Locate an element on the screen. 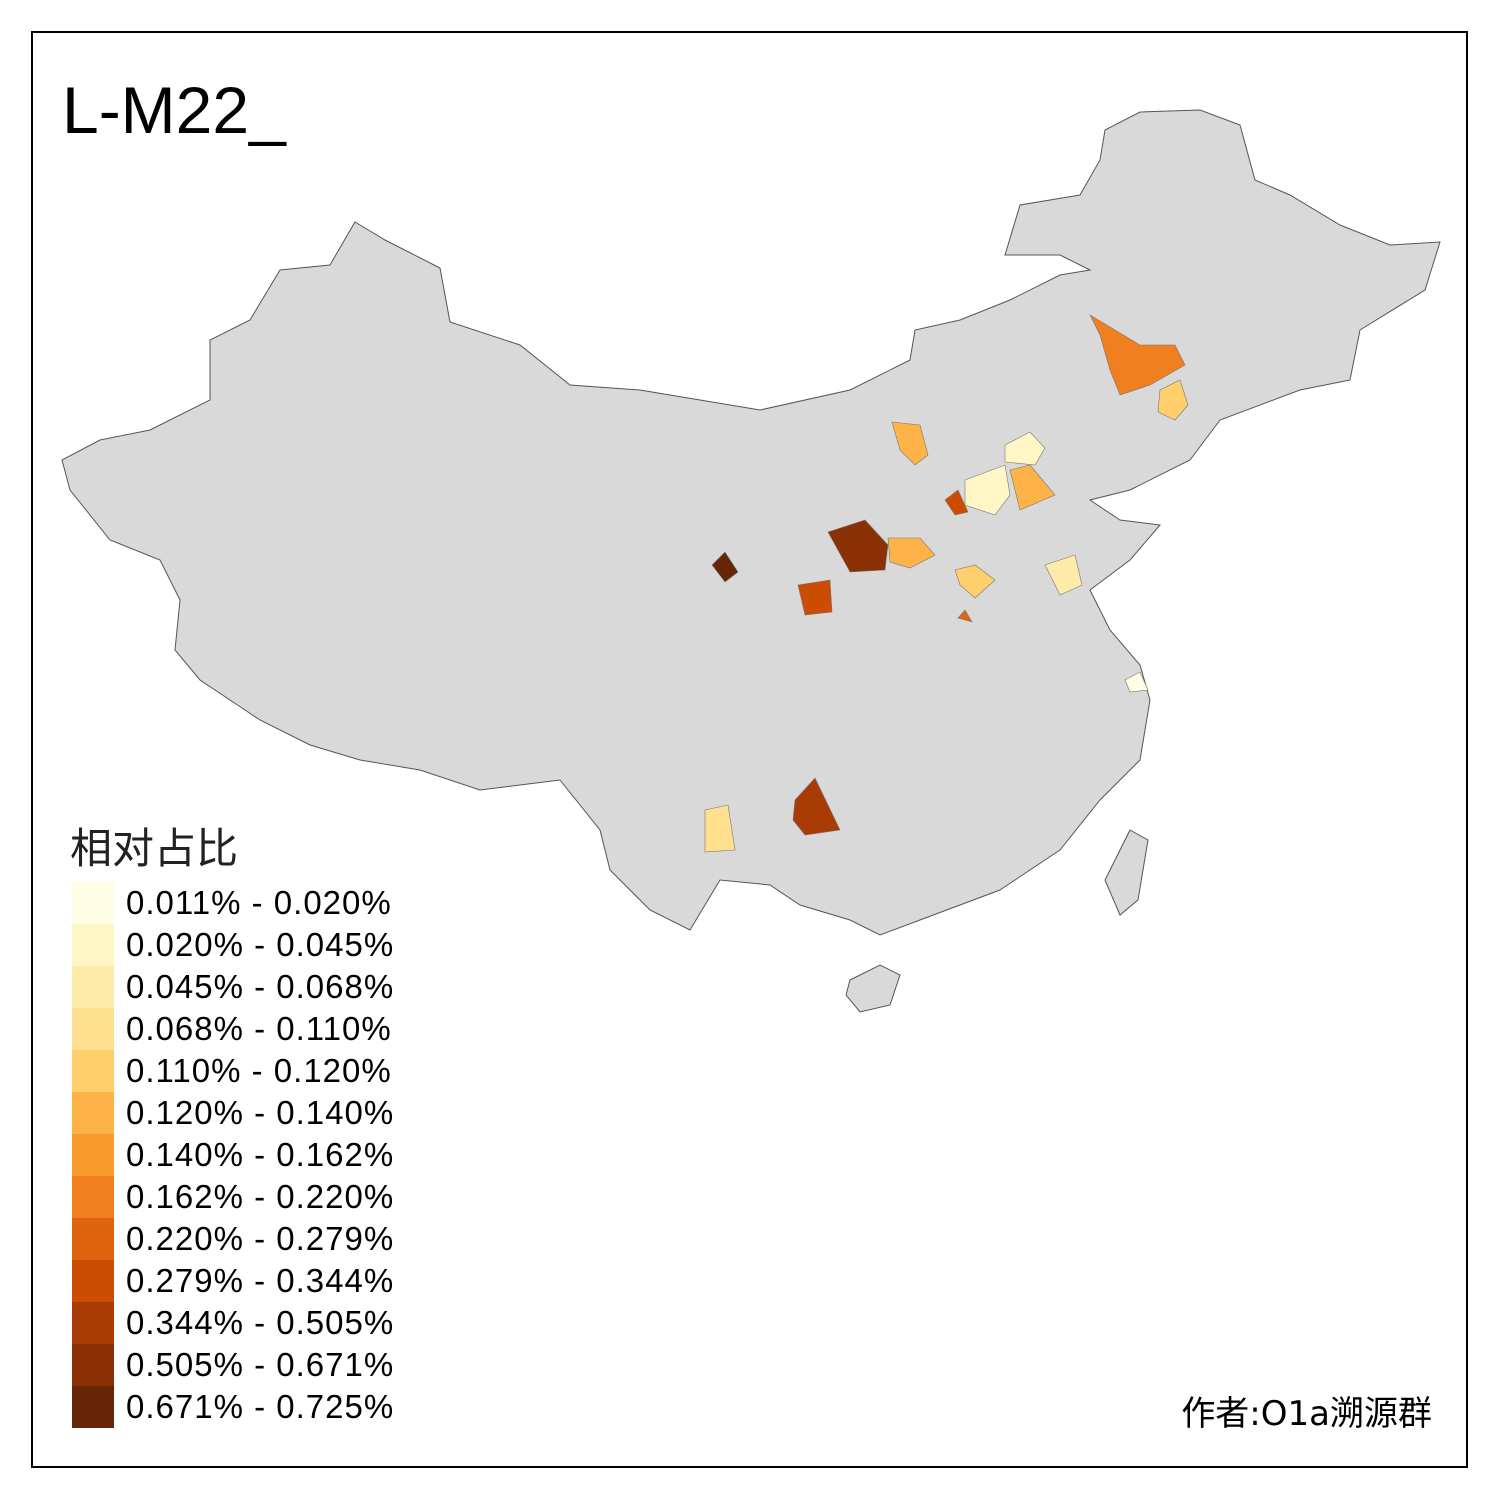  legend-item: 0.505% - 0.671% is located at coordinates (233, 1365).